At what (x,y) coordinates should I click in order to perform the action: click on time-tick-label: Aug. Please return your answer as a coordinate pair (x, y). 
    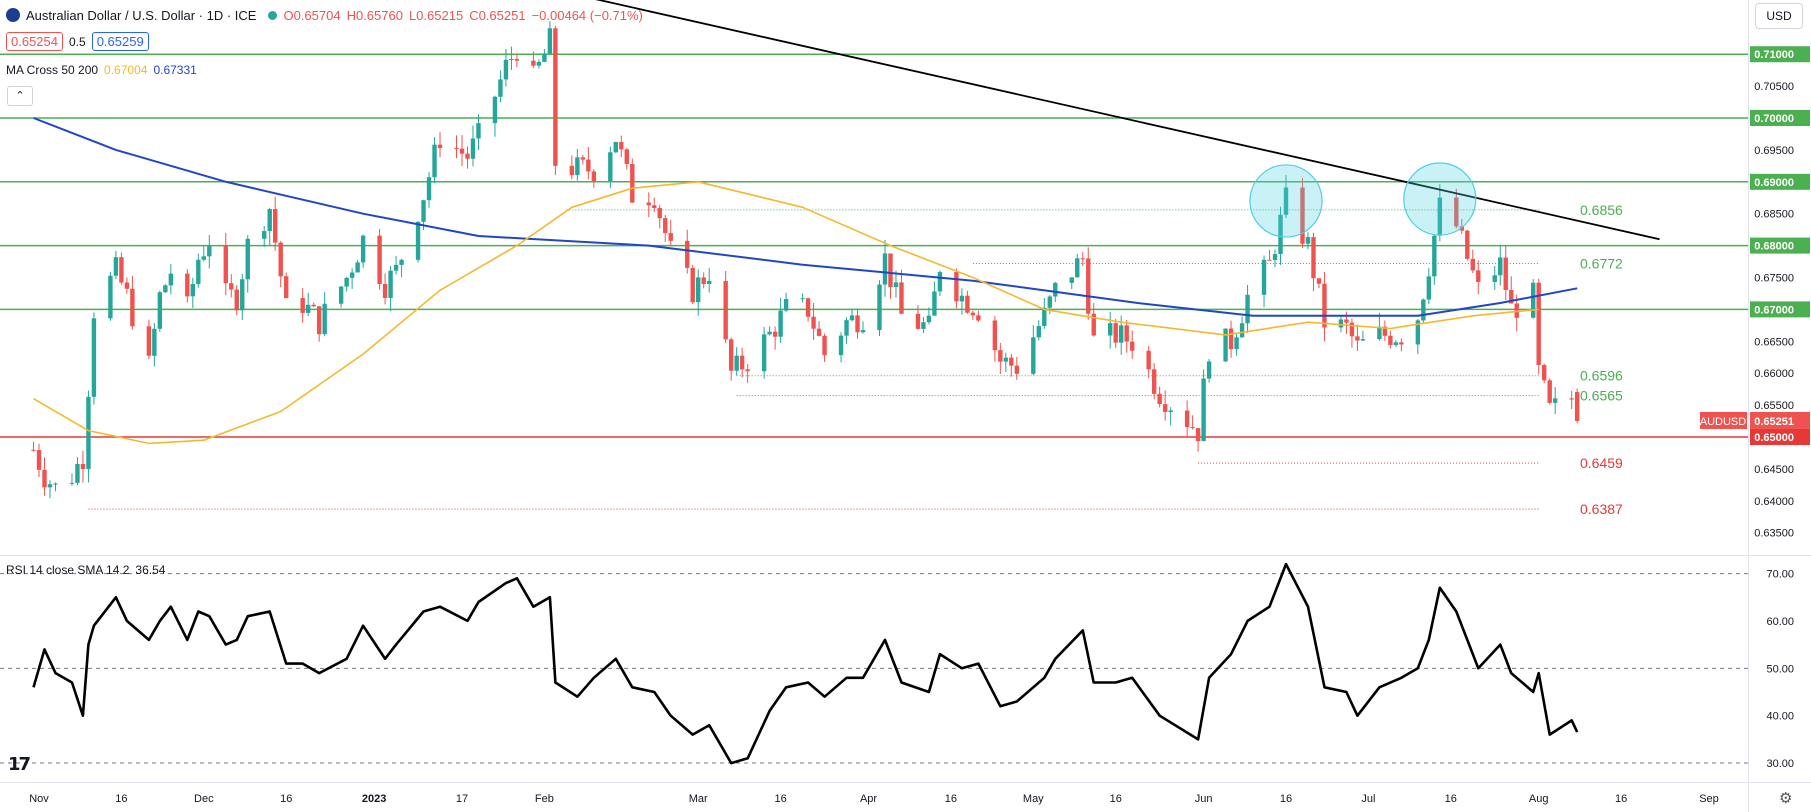
    Looking at the image, I should click on (1539, 799).